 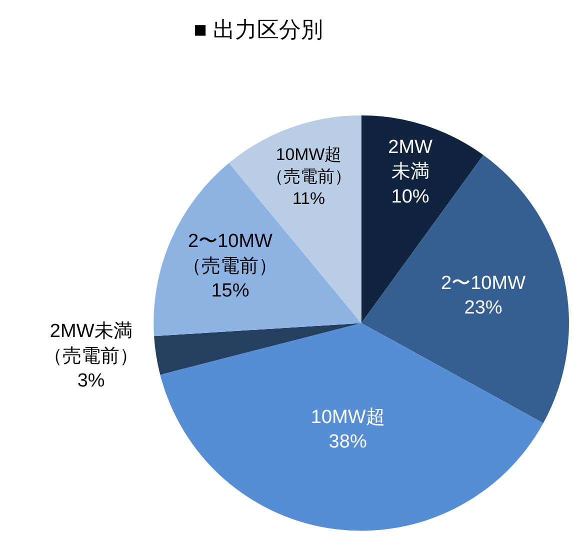 What do you see at coordinates (483, 308) in the screenshot?
I see `data-label: 23%` at bounding box center [483, 308].